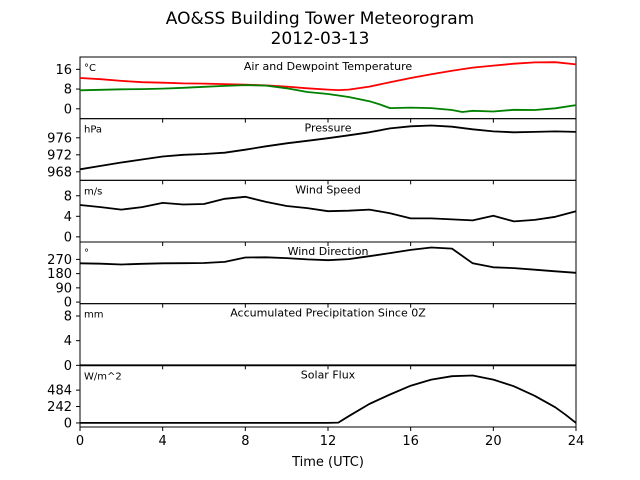 Image resolution: width=640 pixels, height=480 pixels. What do you see at coordinates (576, 441) in the screenshot?
I see `x-tick-label: 24` at bounding box center [576, 441].